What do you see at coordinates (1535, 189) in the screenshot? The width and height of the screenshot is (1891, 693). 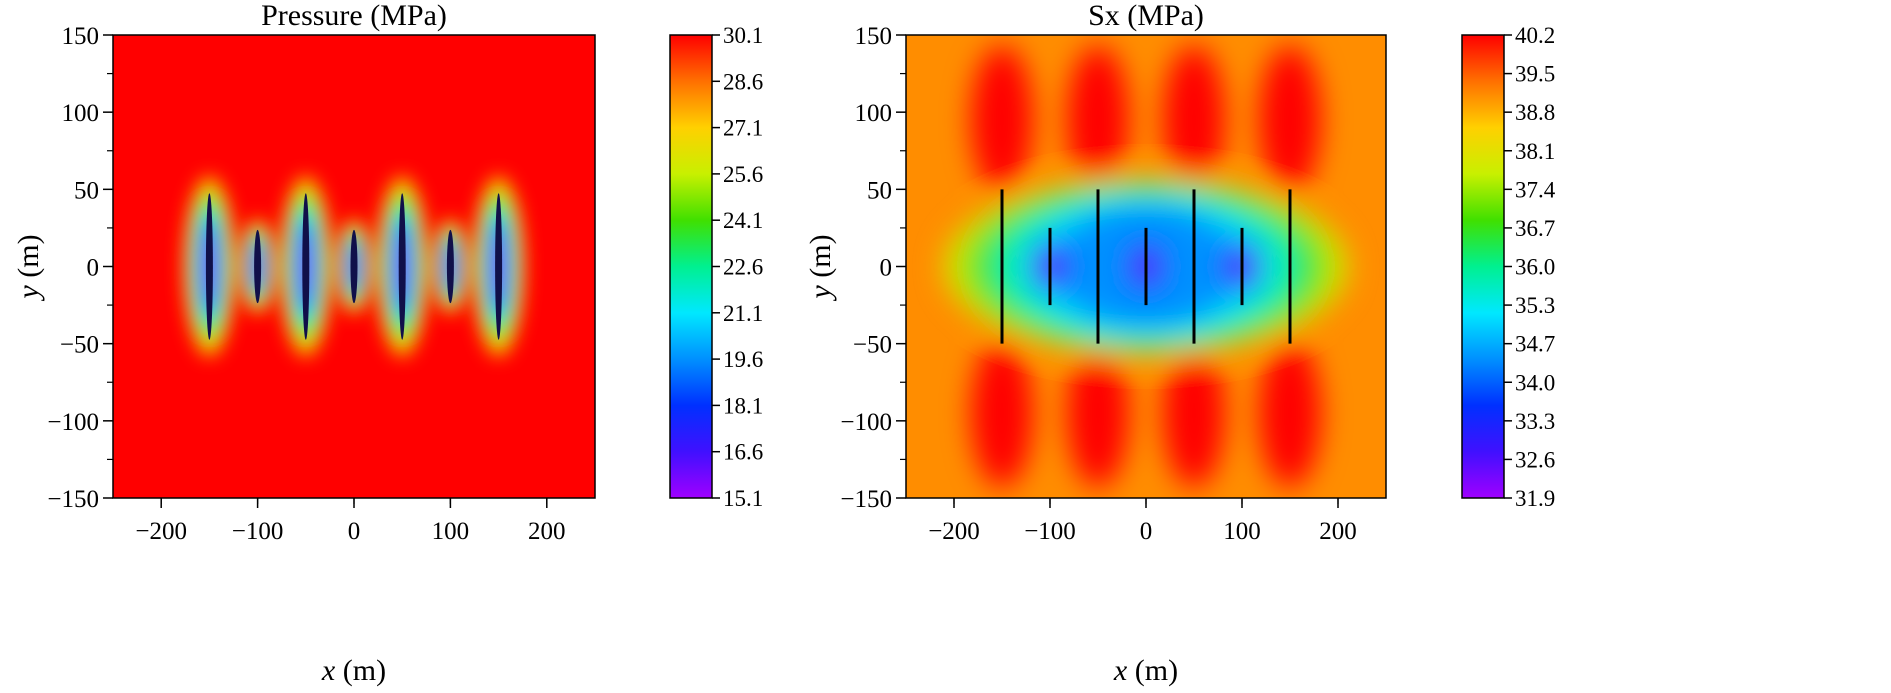 I see `colorbar-tick-label: 37.4` at bounding box center [1535, 189].